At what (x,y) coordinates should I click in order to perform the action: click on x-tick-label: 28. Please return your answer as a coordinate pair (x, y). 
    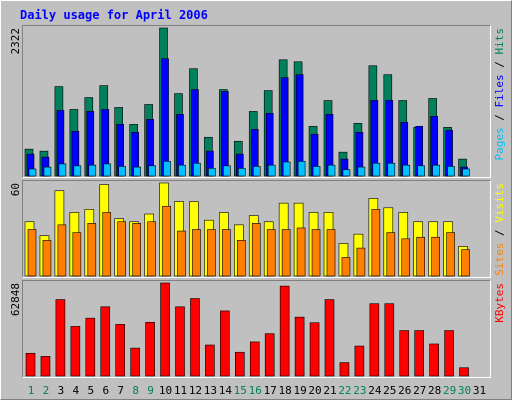
    Looking at the image, I should click on (434, 390).